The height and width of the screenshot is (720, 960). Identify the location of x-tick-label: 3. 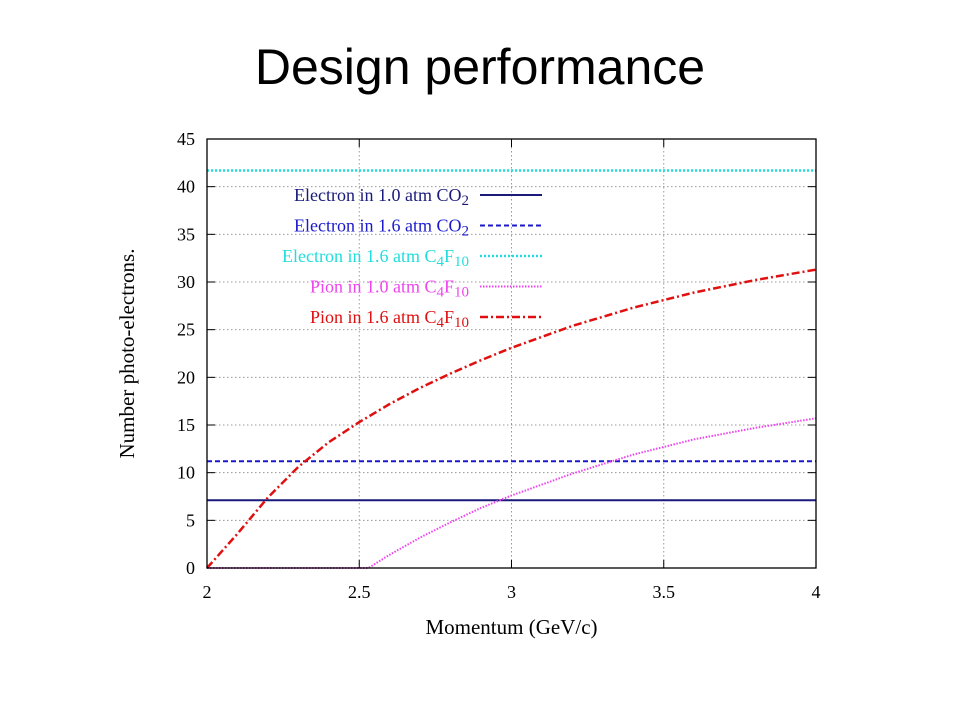
(511, 592).